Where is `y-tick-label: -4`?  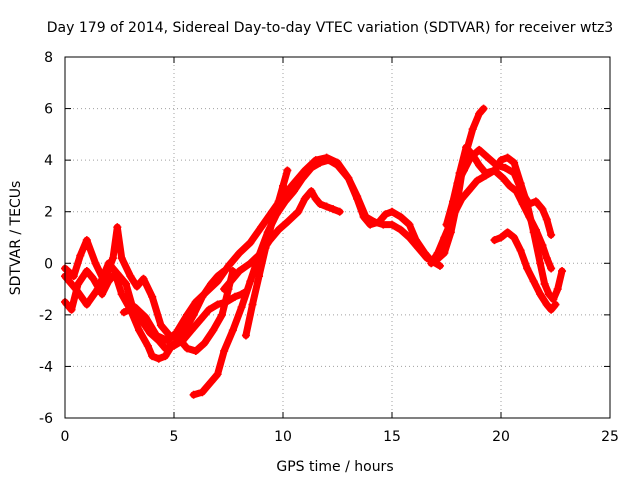 y-tick-label: -4 is located at coordinates (46, 367).